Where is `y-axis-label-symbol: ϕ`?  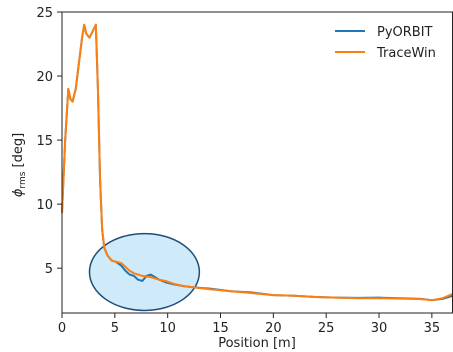
y-axis-label-symbol: ϕ is located at coordinates (18, 192).